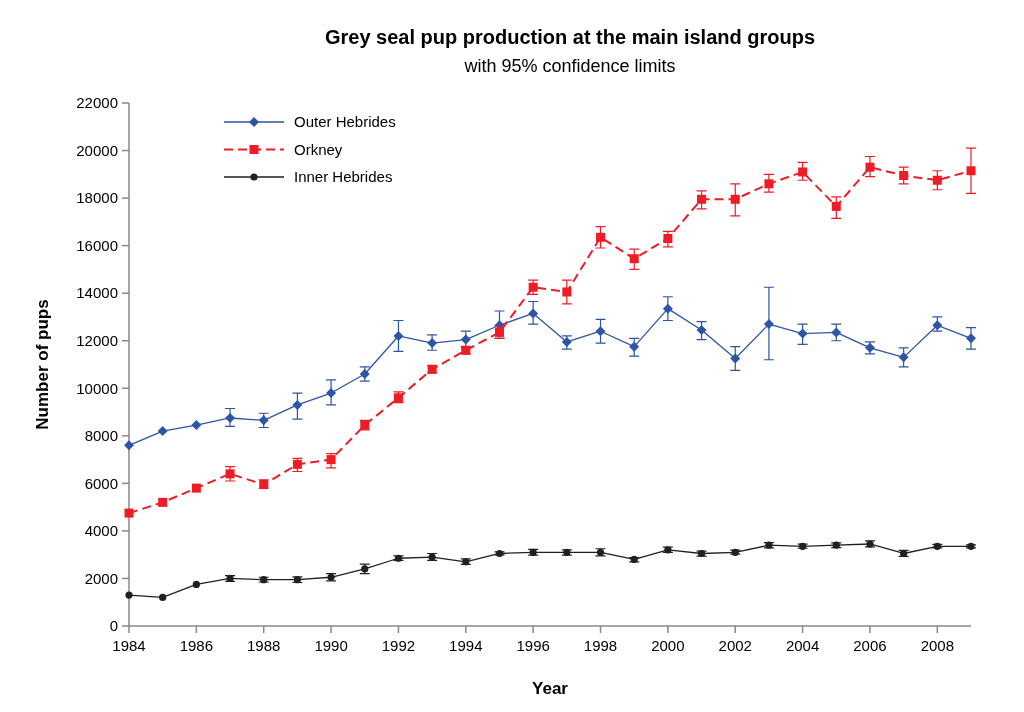  I want to click on x-tick-label: 1998, so click(600, 645).